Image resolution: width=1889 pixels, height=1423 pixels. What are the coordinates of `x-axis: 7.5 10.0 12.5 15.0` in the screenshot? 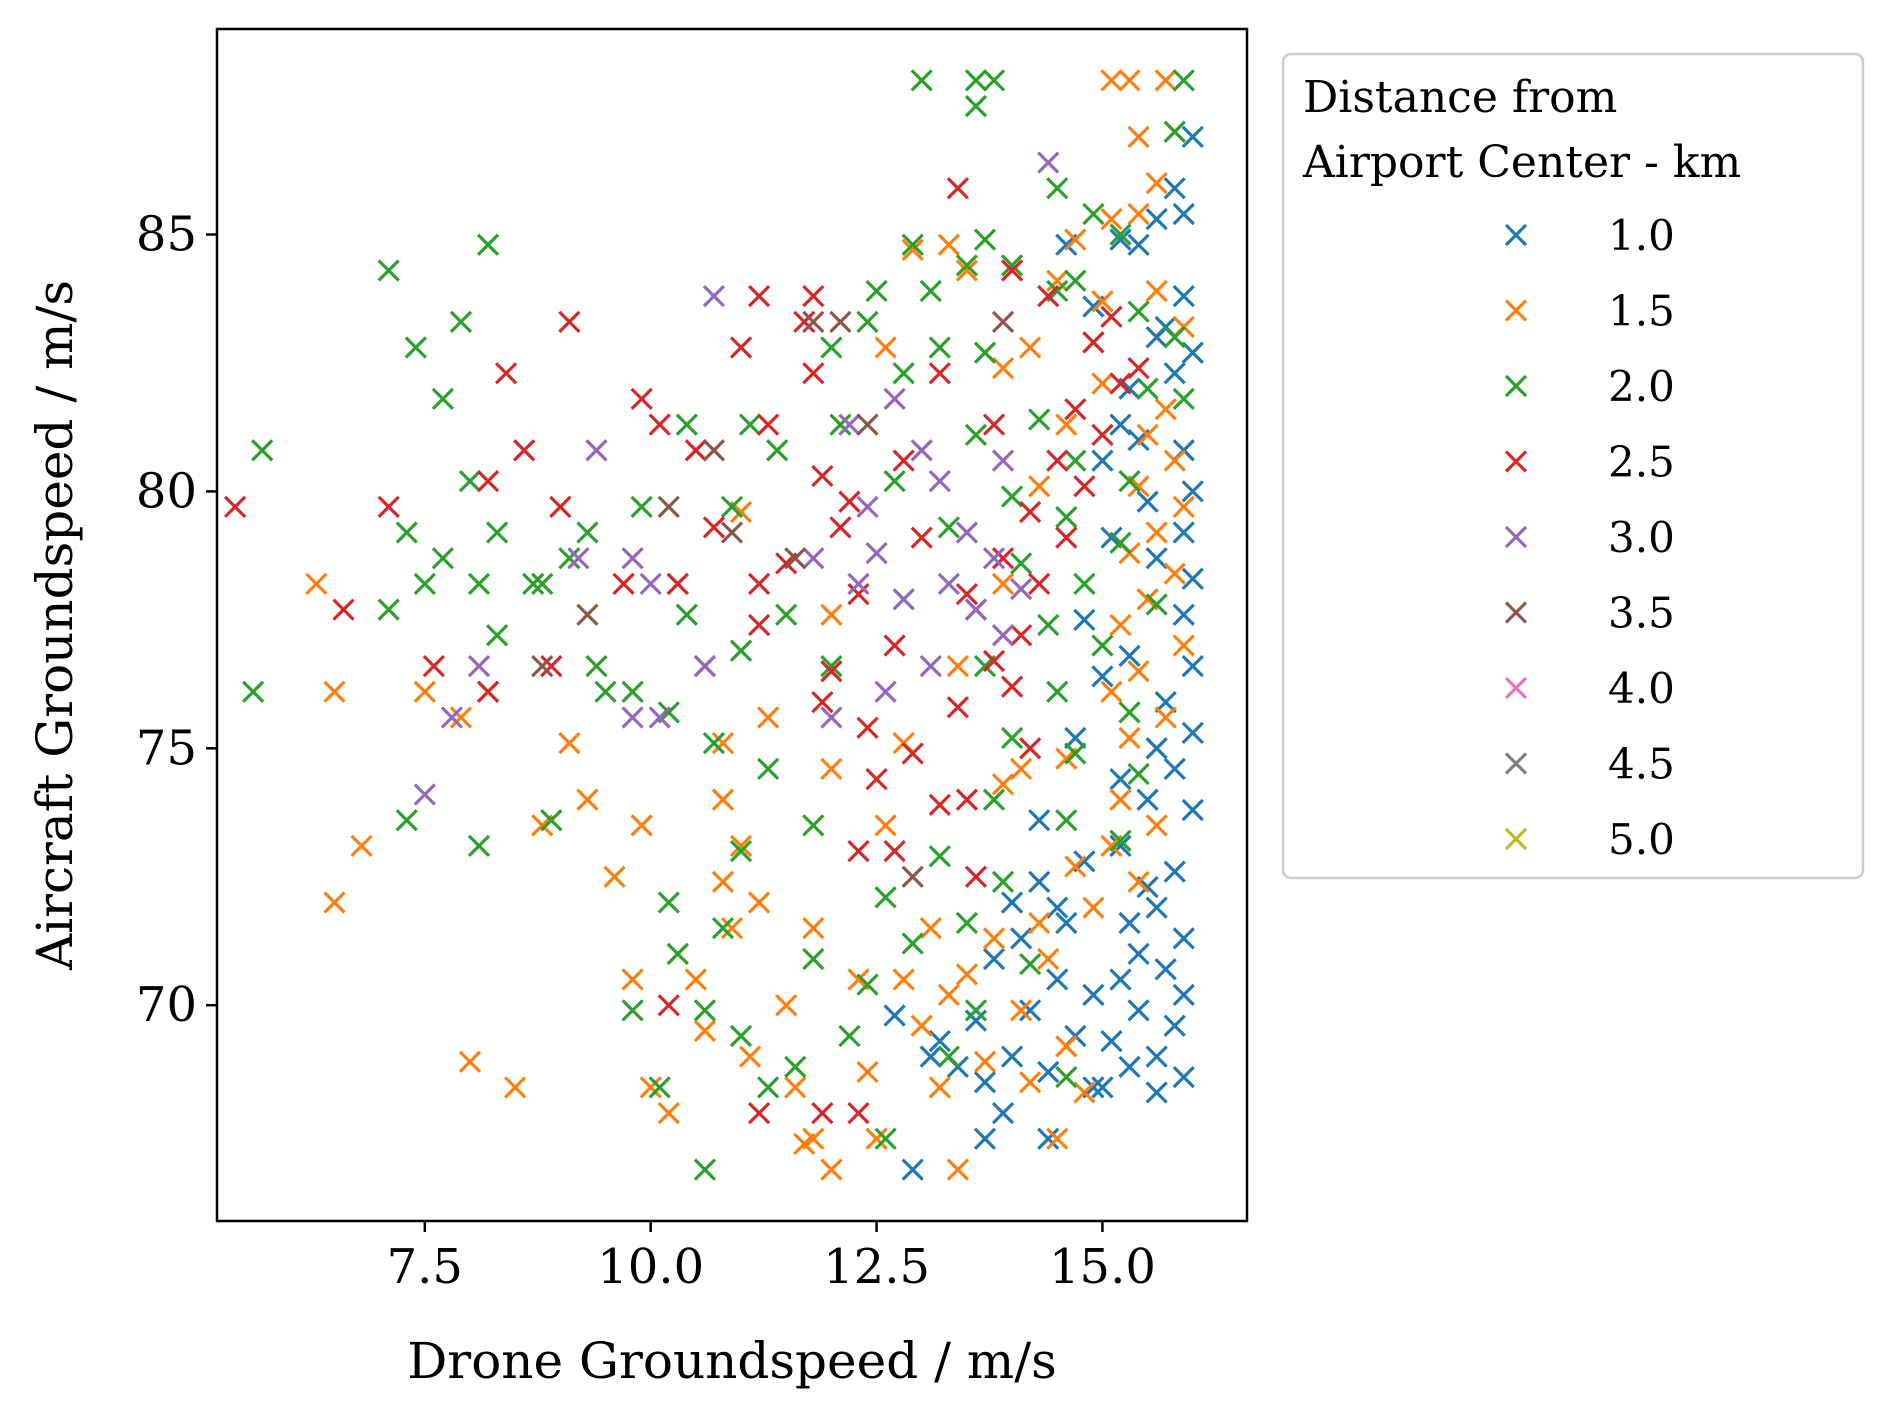 It's located at (771, 1258).